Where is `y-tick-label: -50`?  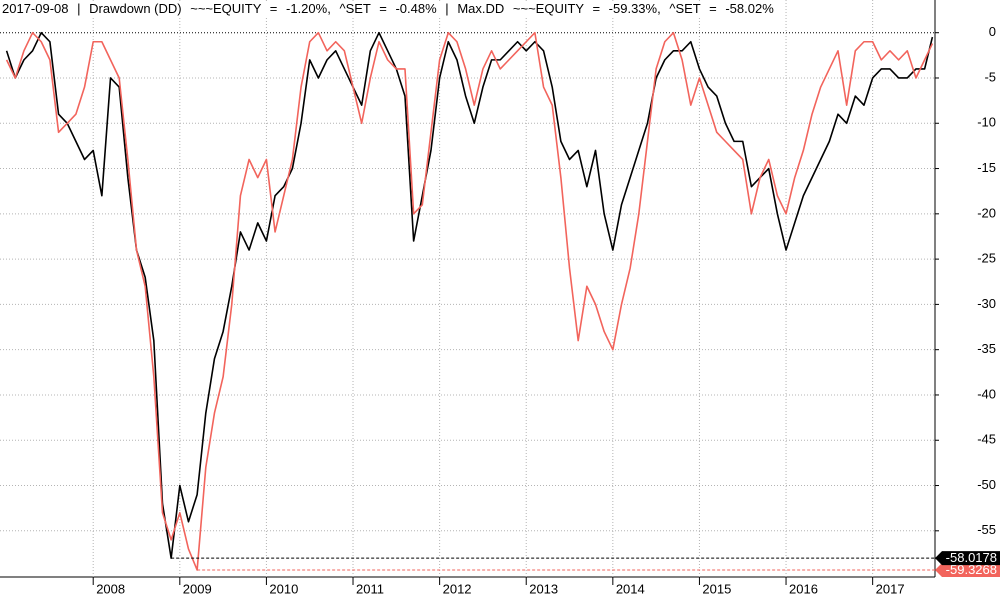 y-tick-label: -50 is located at coordinates (986, 484).